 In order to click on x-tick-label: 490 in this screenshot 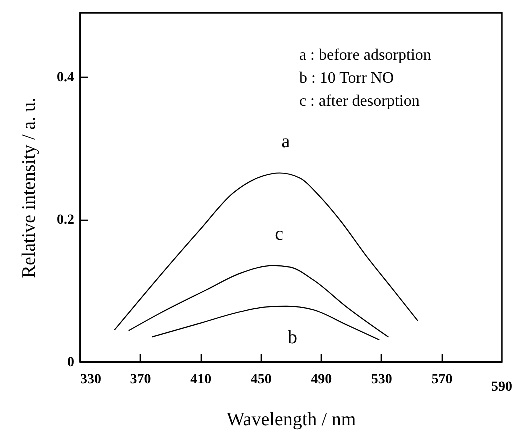, I will do `click(321, 380)`.